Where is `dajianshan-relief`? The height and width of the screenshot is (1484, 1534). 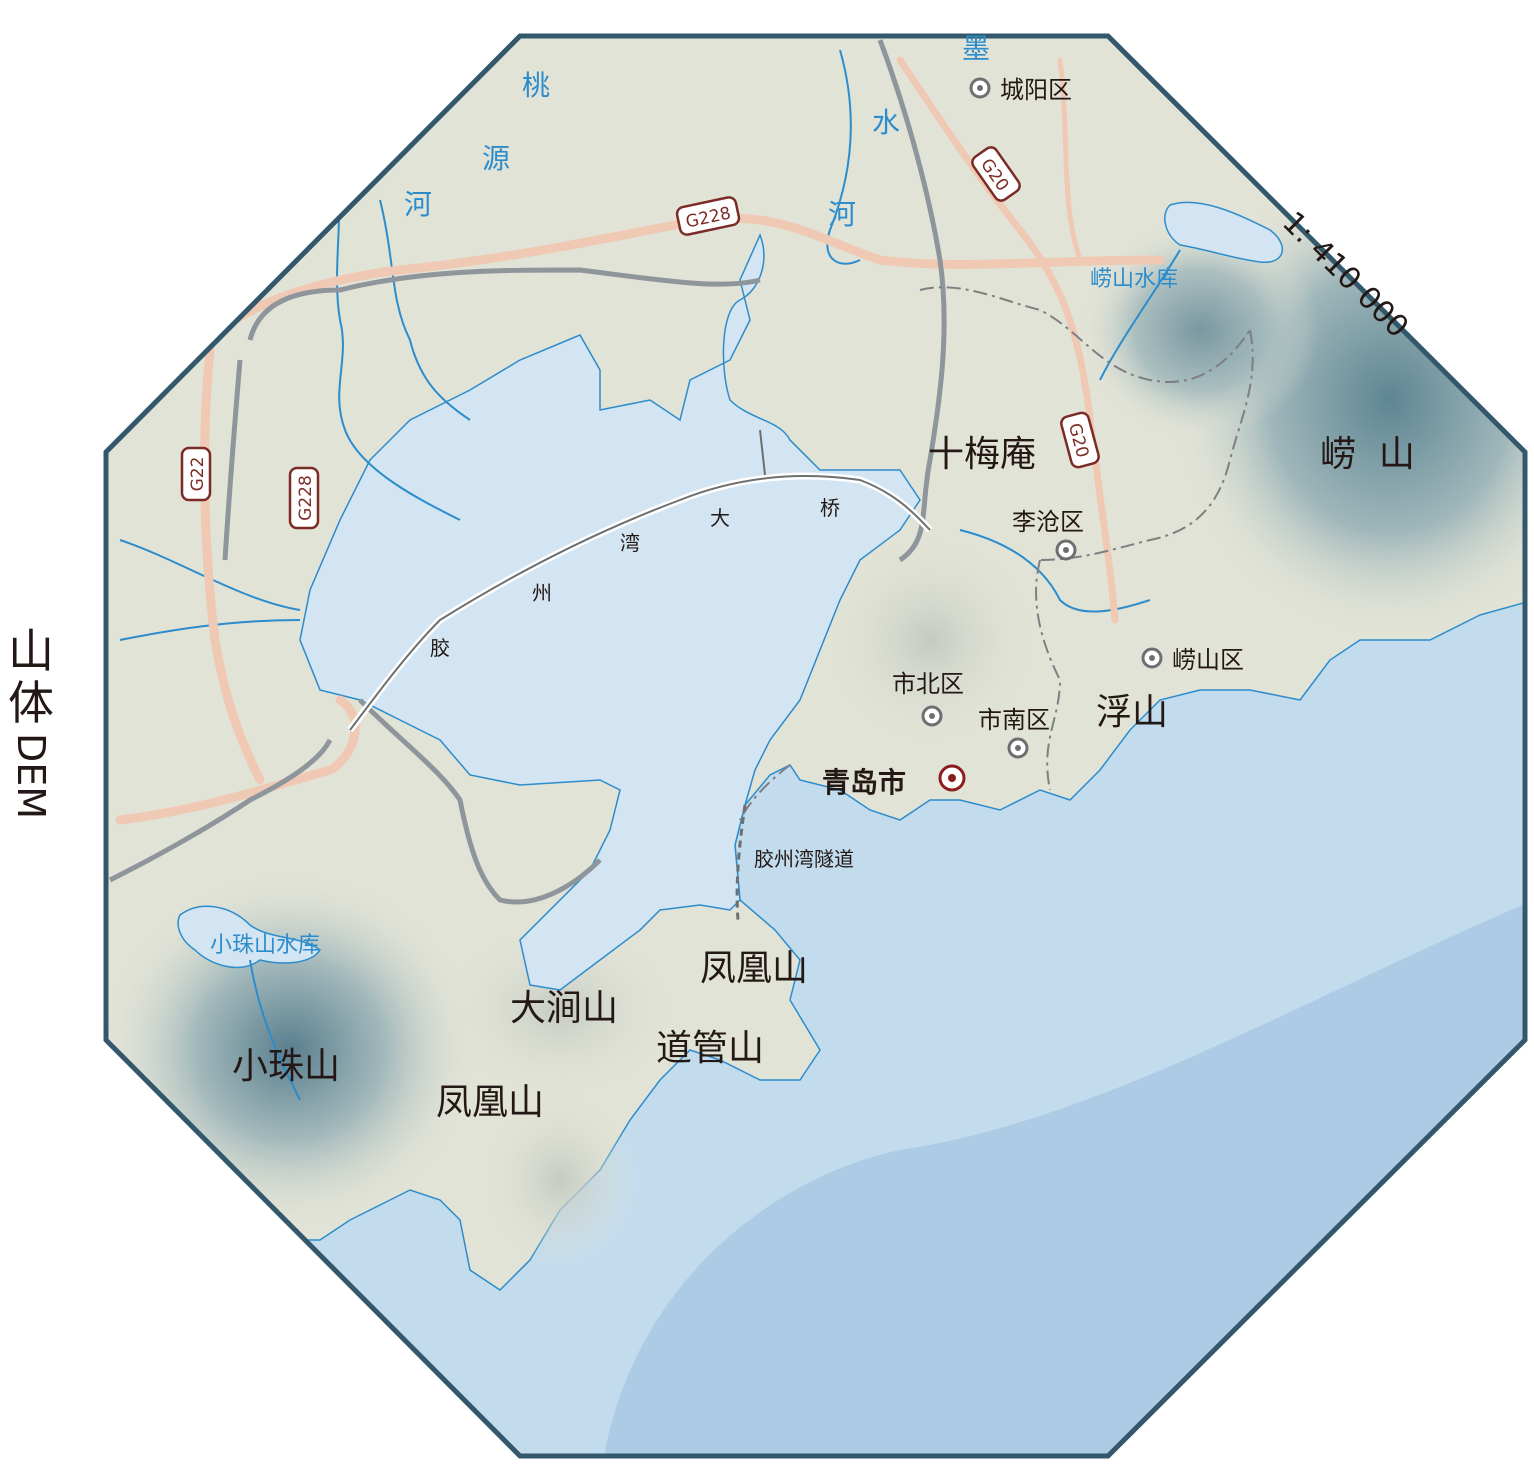 dajianshan-relief is located at coordinates (560, 1010).